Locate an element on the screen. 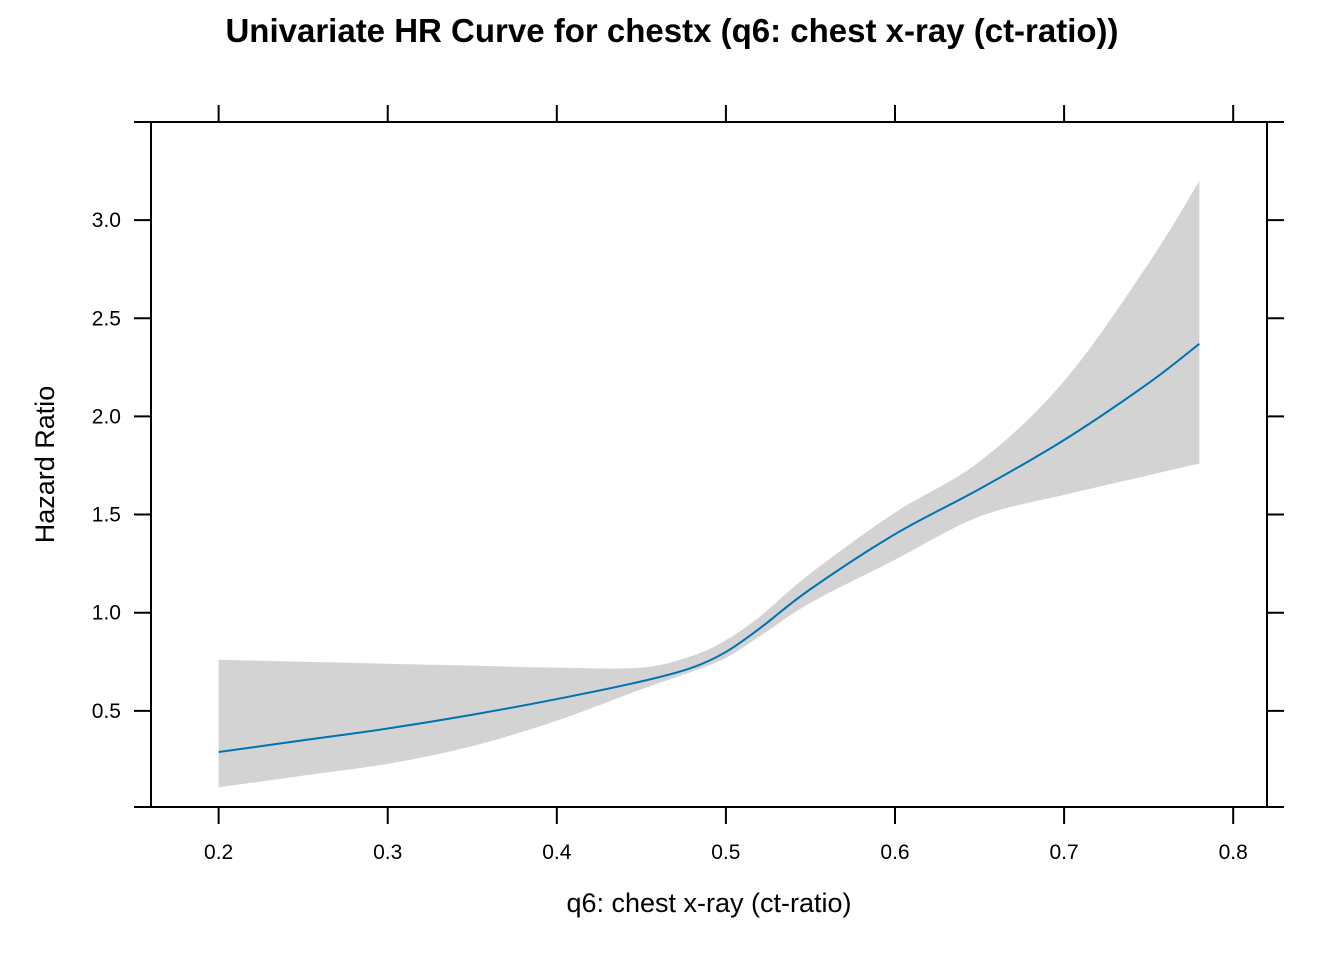  x-tick-label: 0.6 is located at coordinates (894, 852).